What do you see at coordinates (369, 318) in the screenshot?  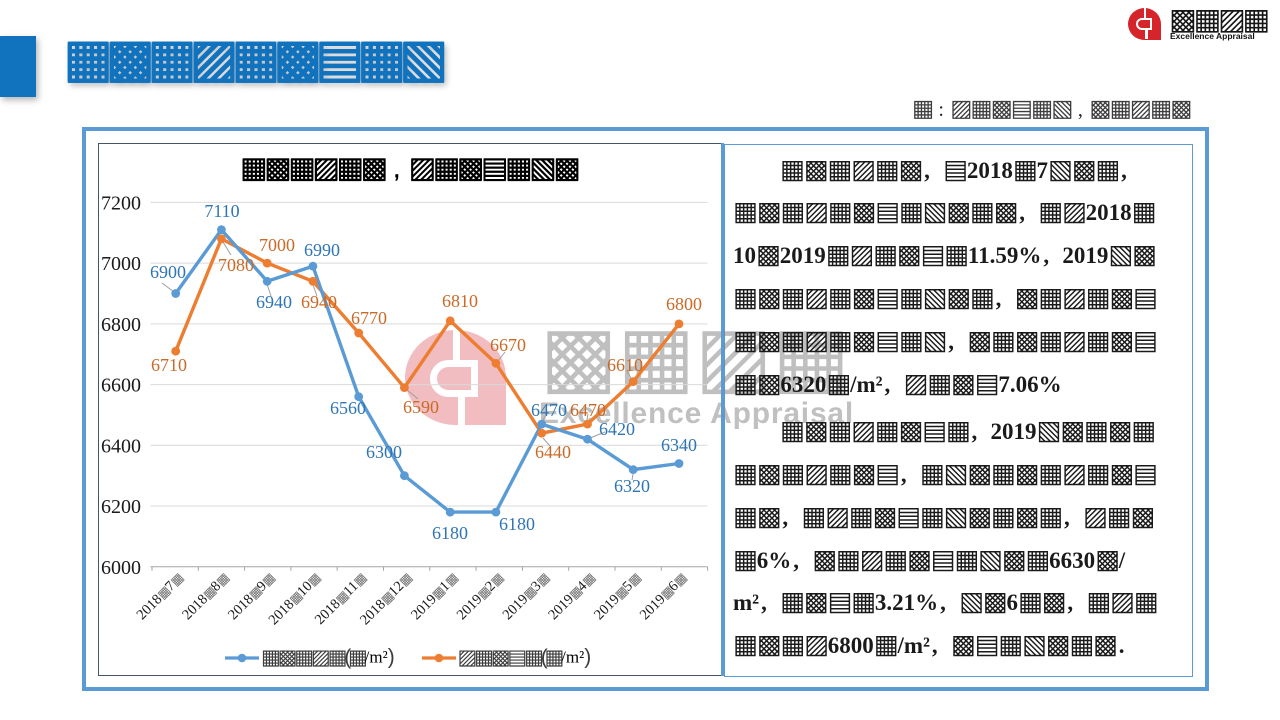 I see `svg-text: 6770` at bounding box center [369, 318].